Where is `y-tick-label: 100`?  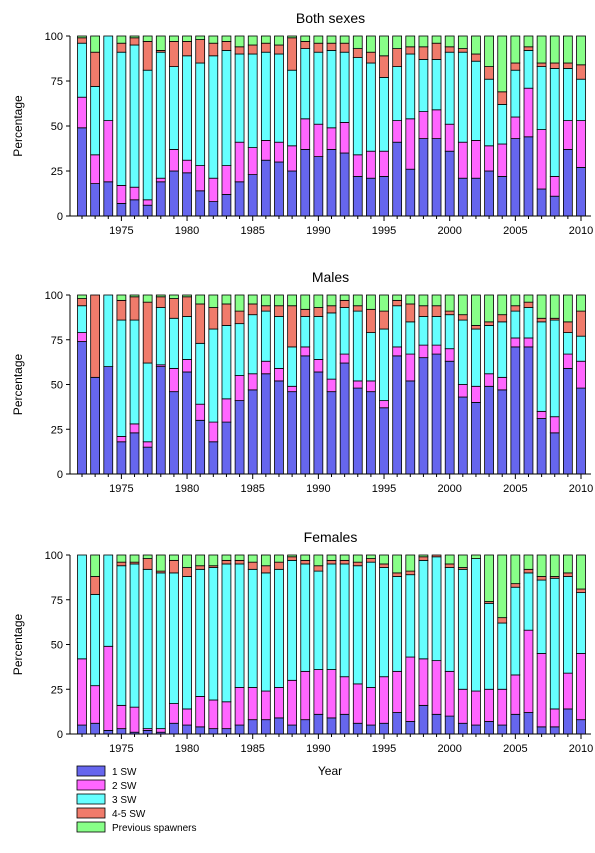 y-tick-label: 100 is located at coordinates (54, 296).